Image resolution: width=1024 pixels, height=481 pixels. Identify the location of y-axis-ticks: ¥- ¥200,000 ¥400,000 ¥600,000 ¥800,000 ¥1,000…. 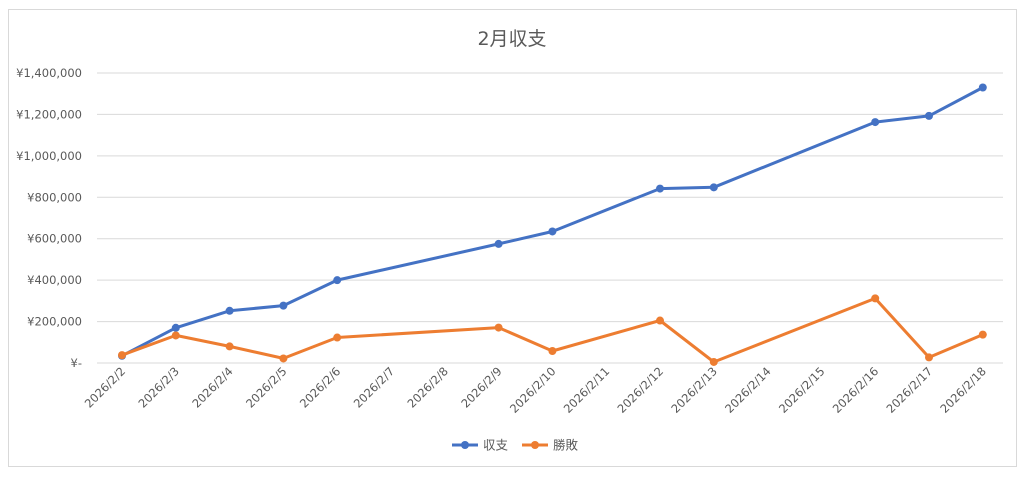
(49, 218).